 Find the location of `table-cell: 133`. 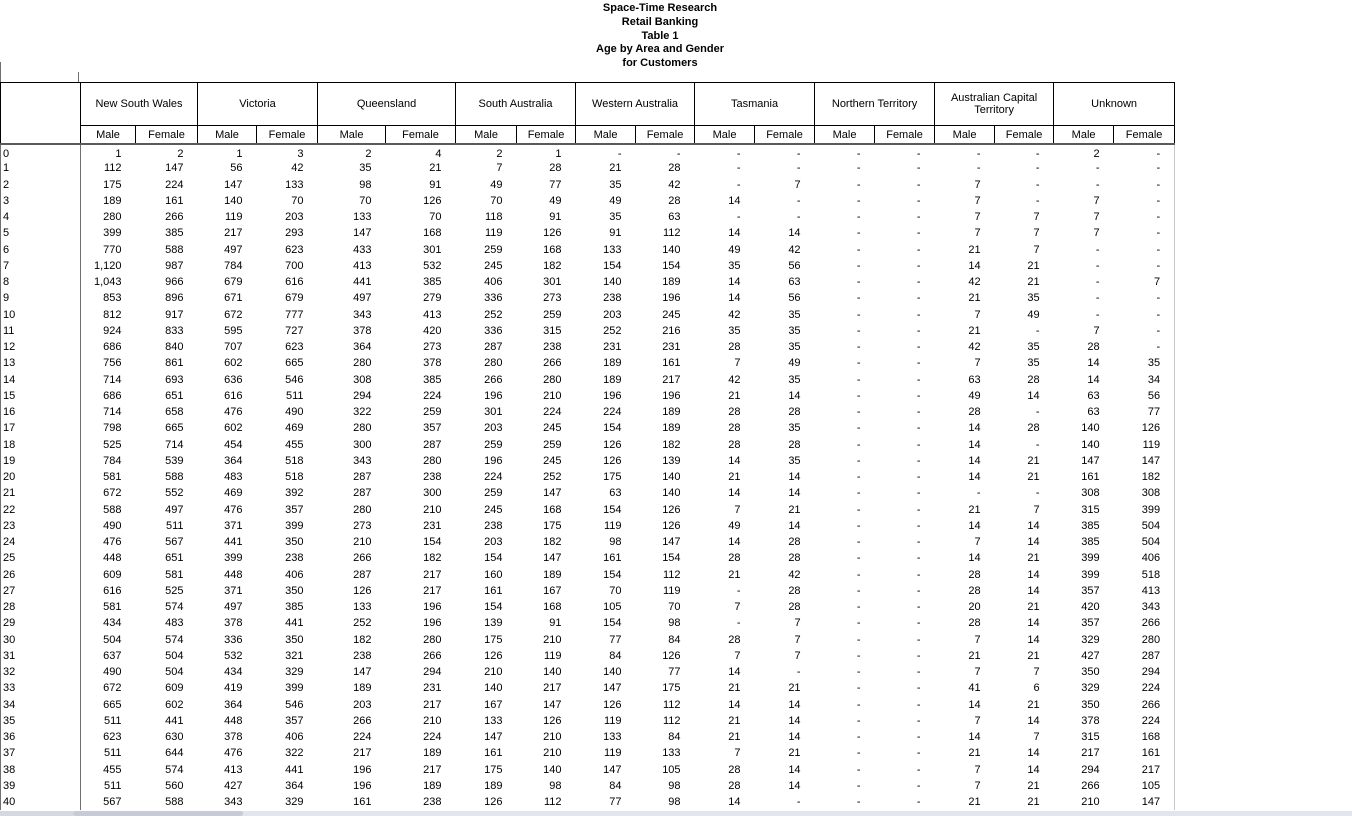

table-cell: 133 is located at coordinates (612, 249).